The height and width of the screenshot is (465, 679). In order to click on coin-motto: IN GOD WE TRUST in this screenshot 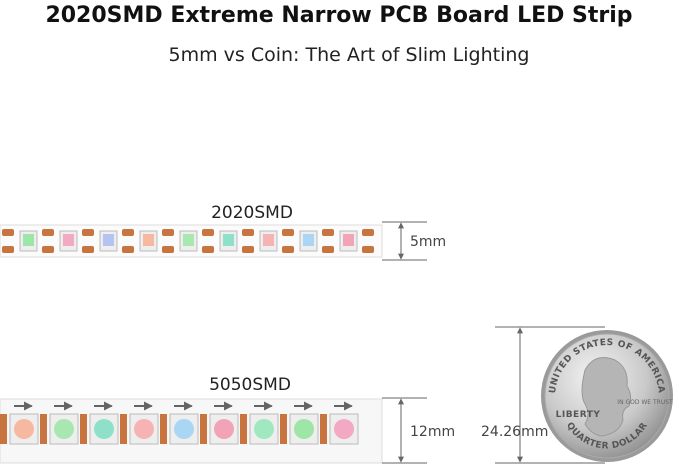, I will do `click(645, 402)`.